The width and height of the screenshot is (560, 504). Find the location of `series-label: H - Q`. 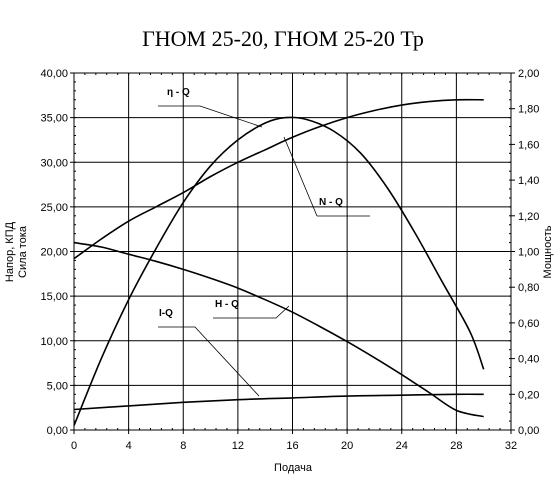

series-label: H - Q is located at coordinates (227, 304).